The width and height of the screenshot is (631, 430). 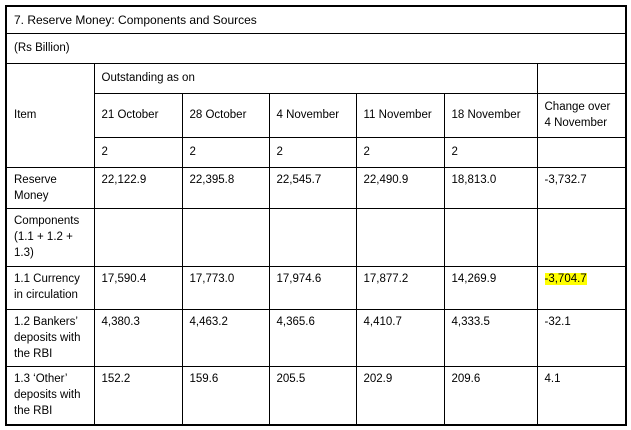 I want to click on subtitle-row: (Rs Billion), so click(x=316, y=48).